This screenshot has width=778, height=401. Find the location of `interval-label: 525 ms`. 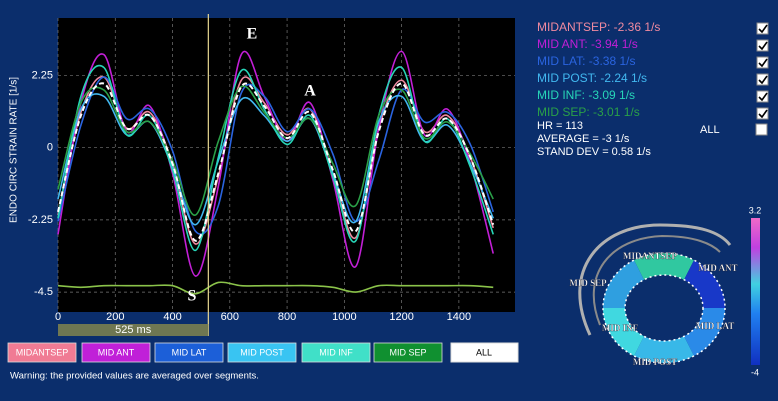

interval-label: 525 ms is located at coordinates (133, 330).